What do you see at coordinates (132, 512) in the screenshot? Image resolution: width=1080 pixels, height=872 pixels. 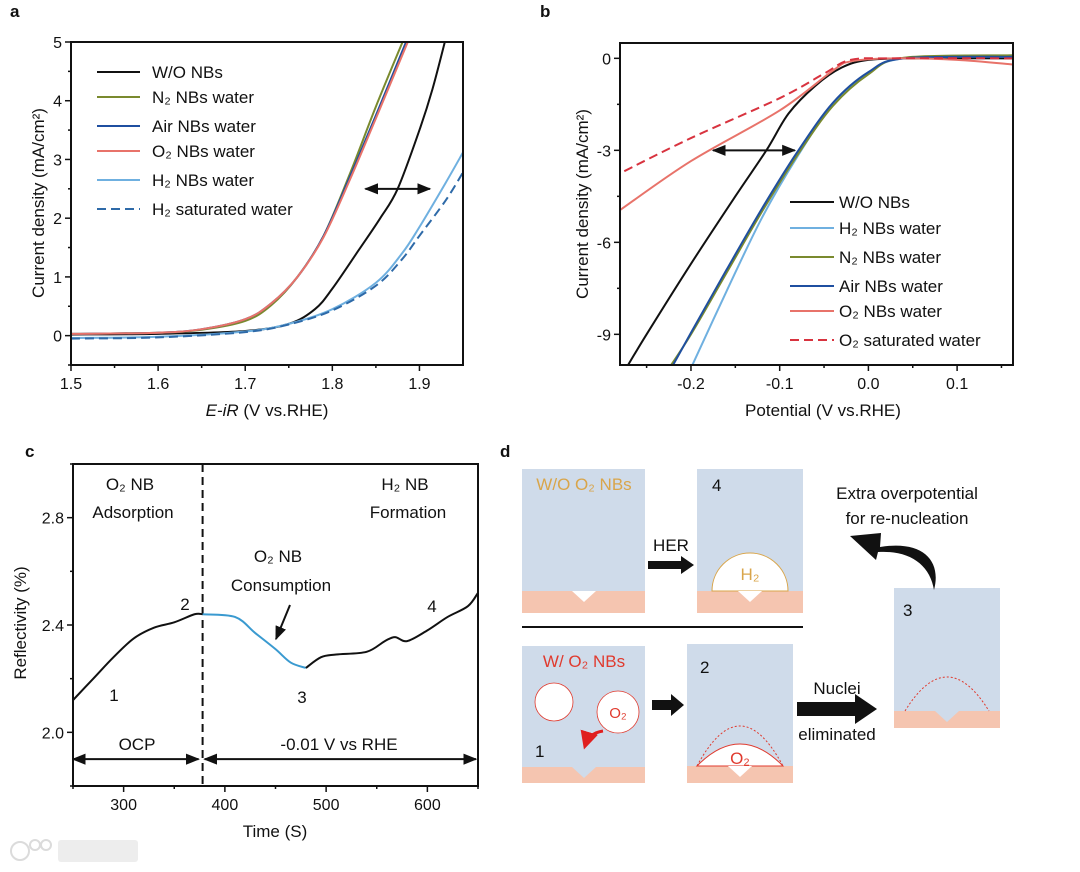 I see `annotation-adsorption: Adsorption` at bounding box center [132, 512].